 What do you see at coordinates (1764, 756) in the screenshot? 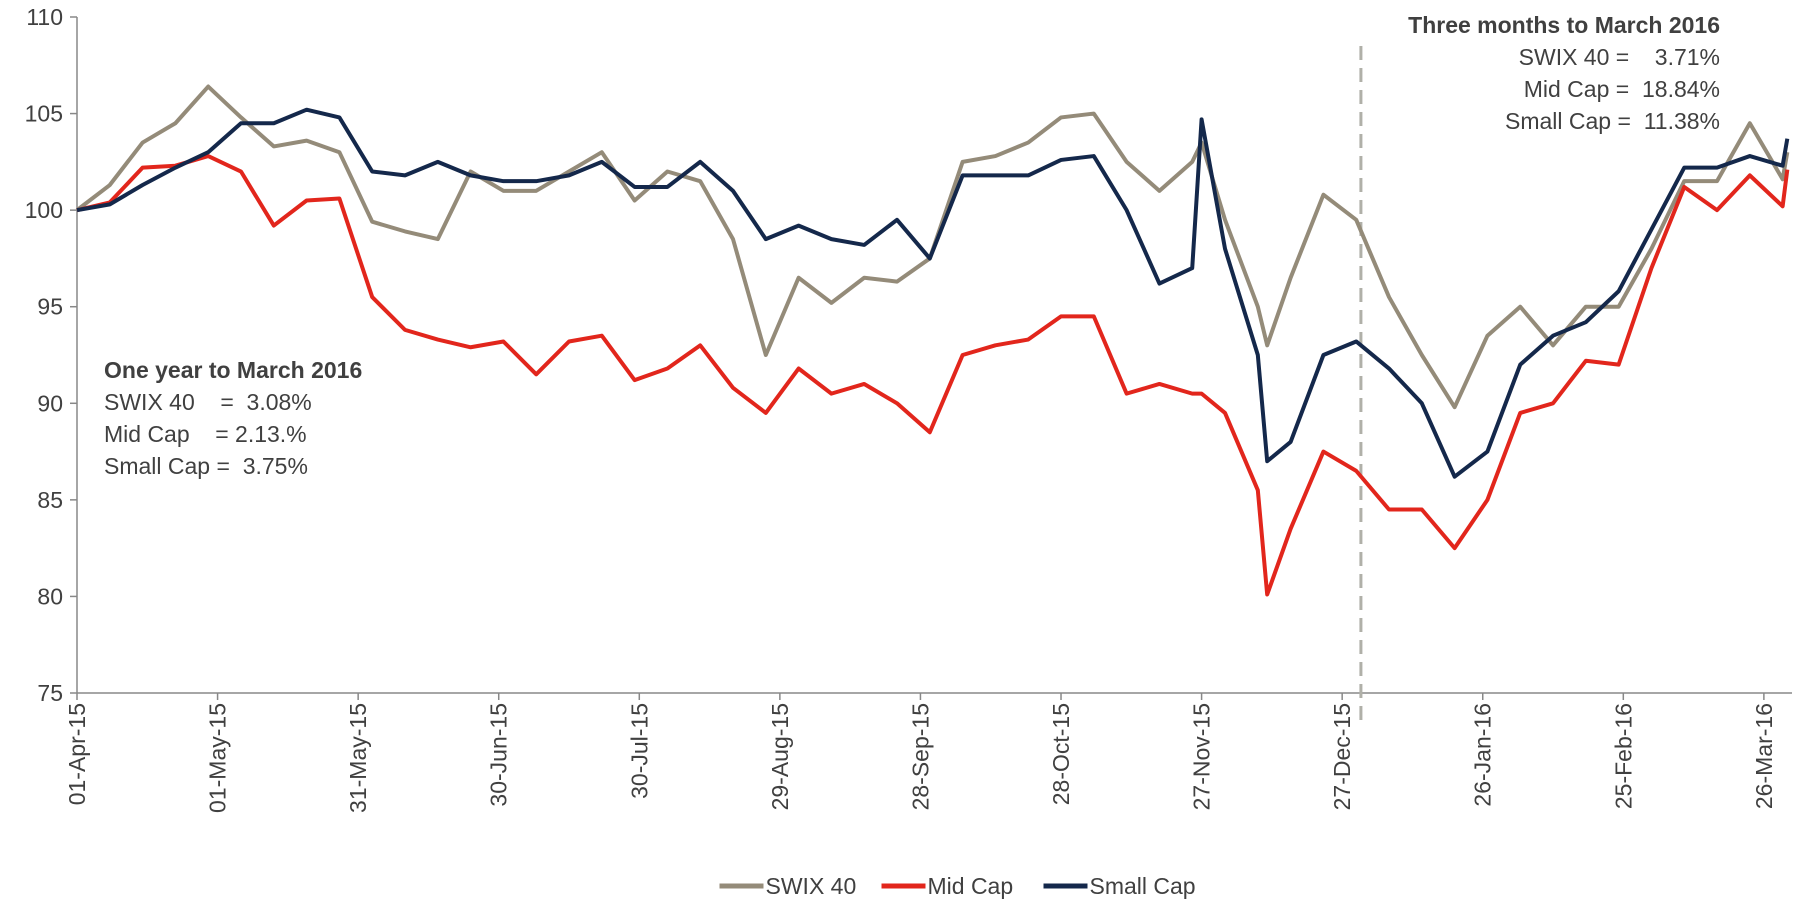
I see `x-tick-label: 26-Mar-16` at bounding box center [1764, 756].